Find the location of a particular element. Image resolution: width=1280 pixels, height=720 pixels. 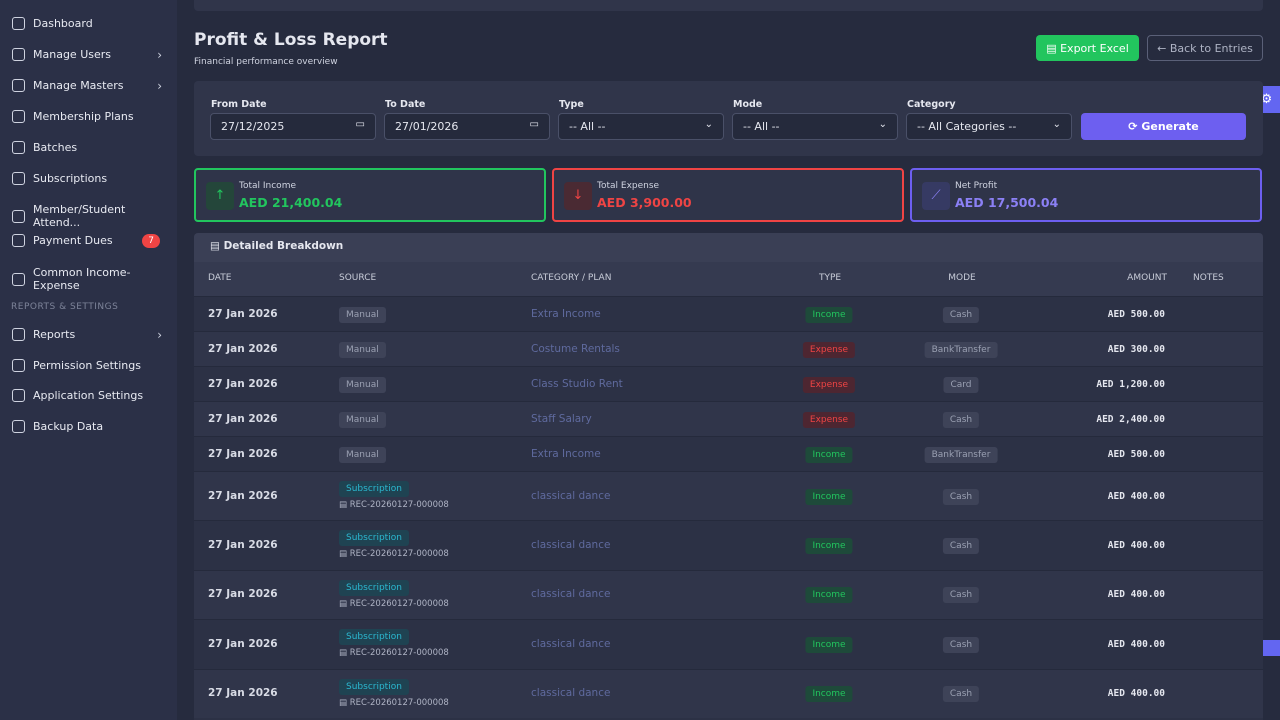

chevron: ⌄ is located at coordinates (883, 124).